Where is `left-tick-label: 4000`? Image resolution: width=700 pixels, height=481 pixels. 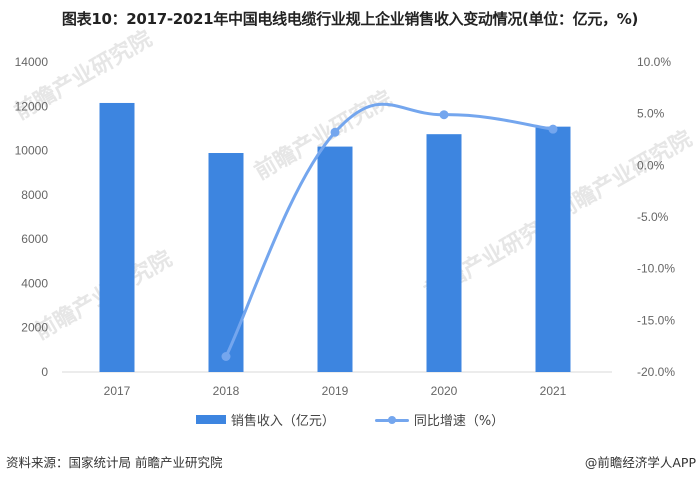
left-tick-label: 4000 is located at coordinates (34, 283).